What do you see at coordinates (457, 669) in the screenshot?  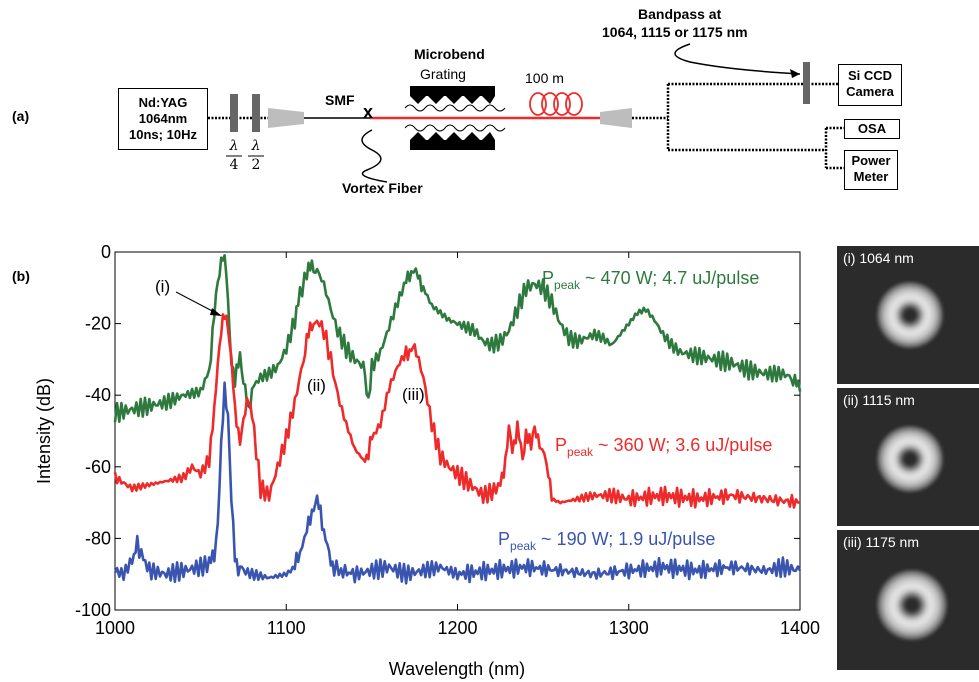 I see `x-axis-label: Wavelength (nm)` at bounding box center [457, 669].